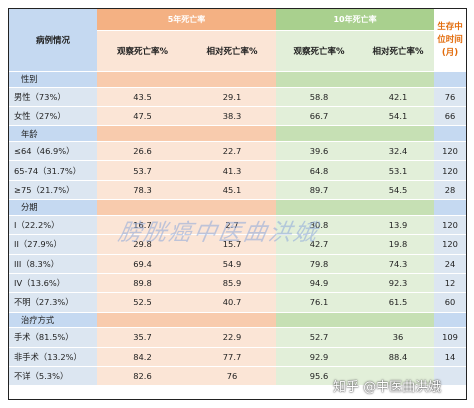  I want to click on section-title: 年龄, so click(53, 133).